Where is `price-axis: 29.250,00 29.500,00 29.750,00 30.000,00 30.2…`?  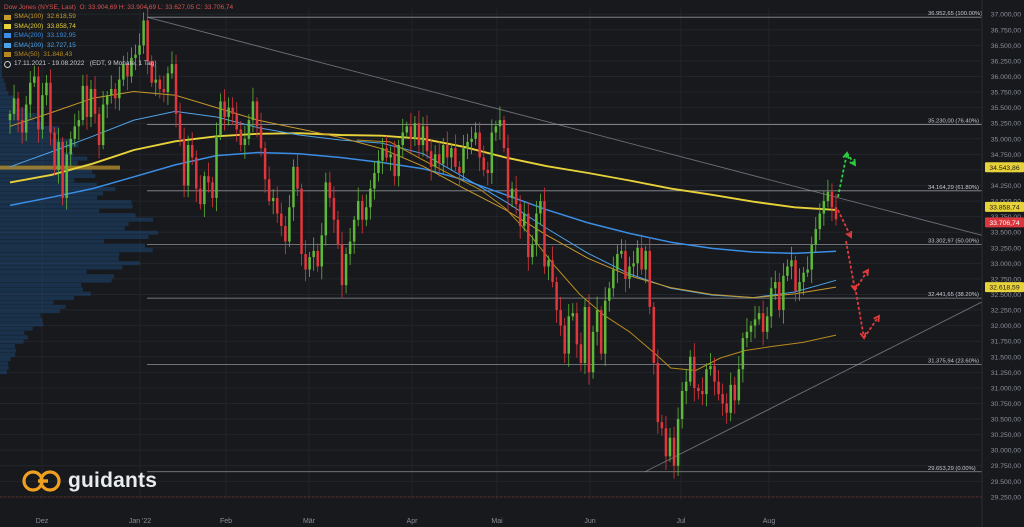
price-axis: 29.250,00 29.500,00 29.750,00 30.000,00 30.2… is located at coordinates (1001, 263).